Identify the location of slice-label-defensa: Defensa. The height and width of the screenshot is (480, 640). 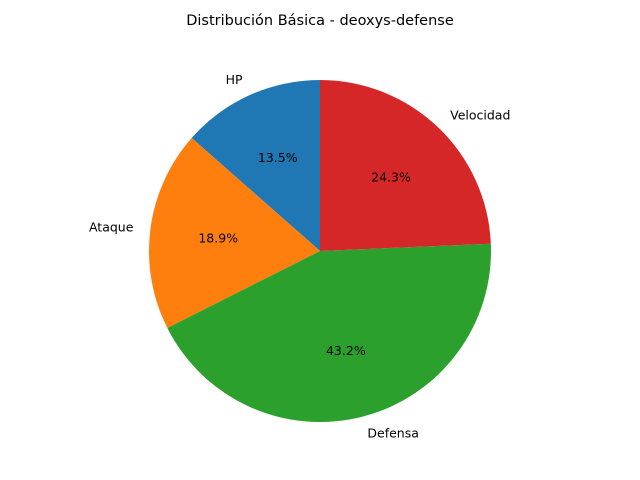
(393, 433).